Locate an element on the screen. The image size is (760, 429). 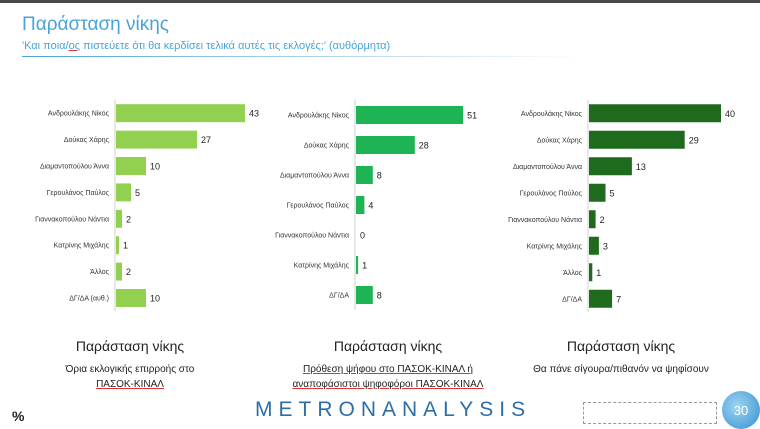
value-label: 27 is located at coordinates (206, 140).